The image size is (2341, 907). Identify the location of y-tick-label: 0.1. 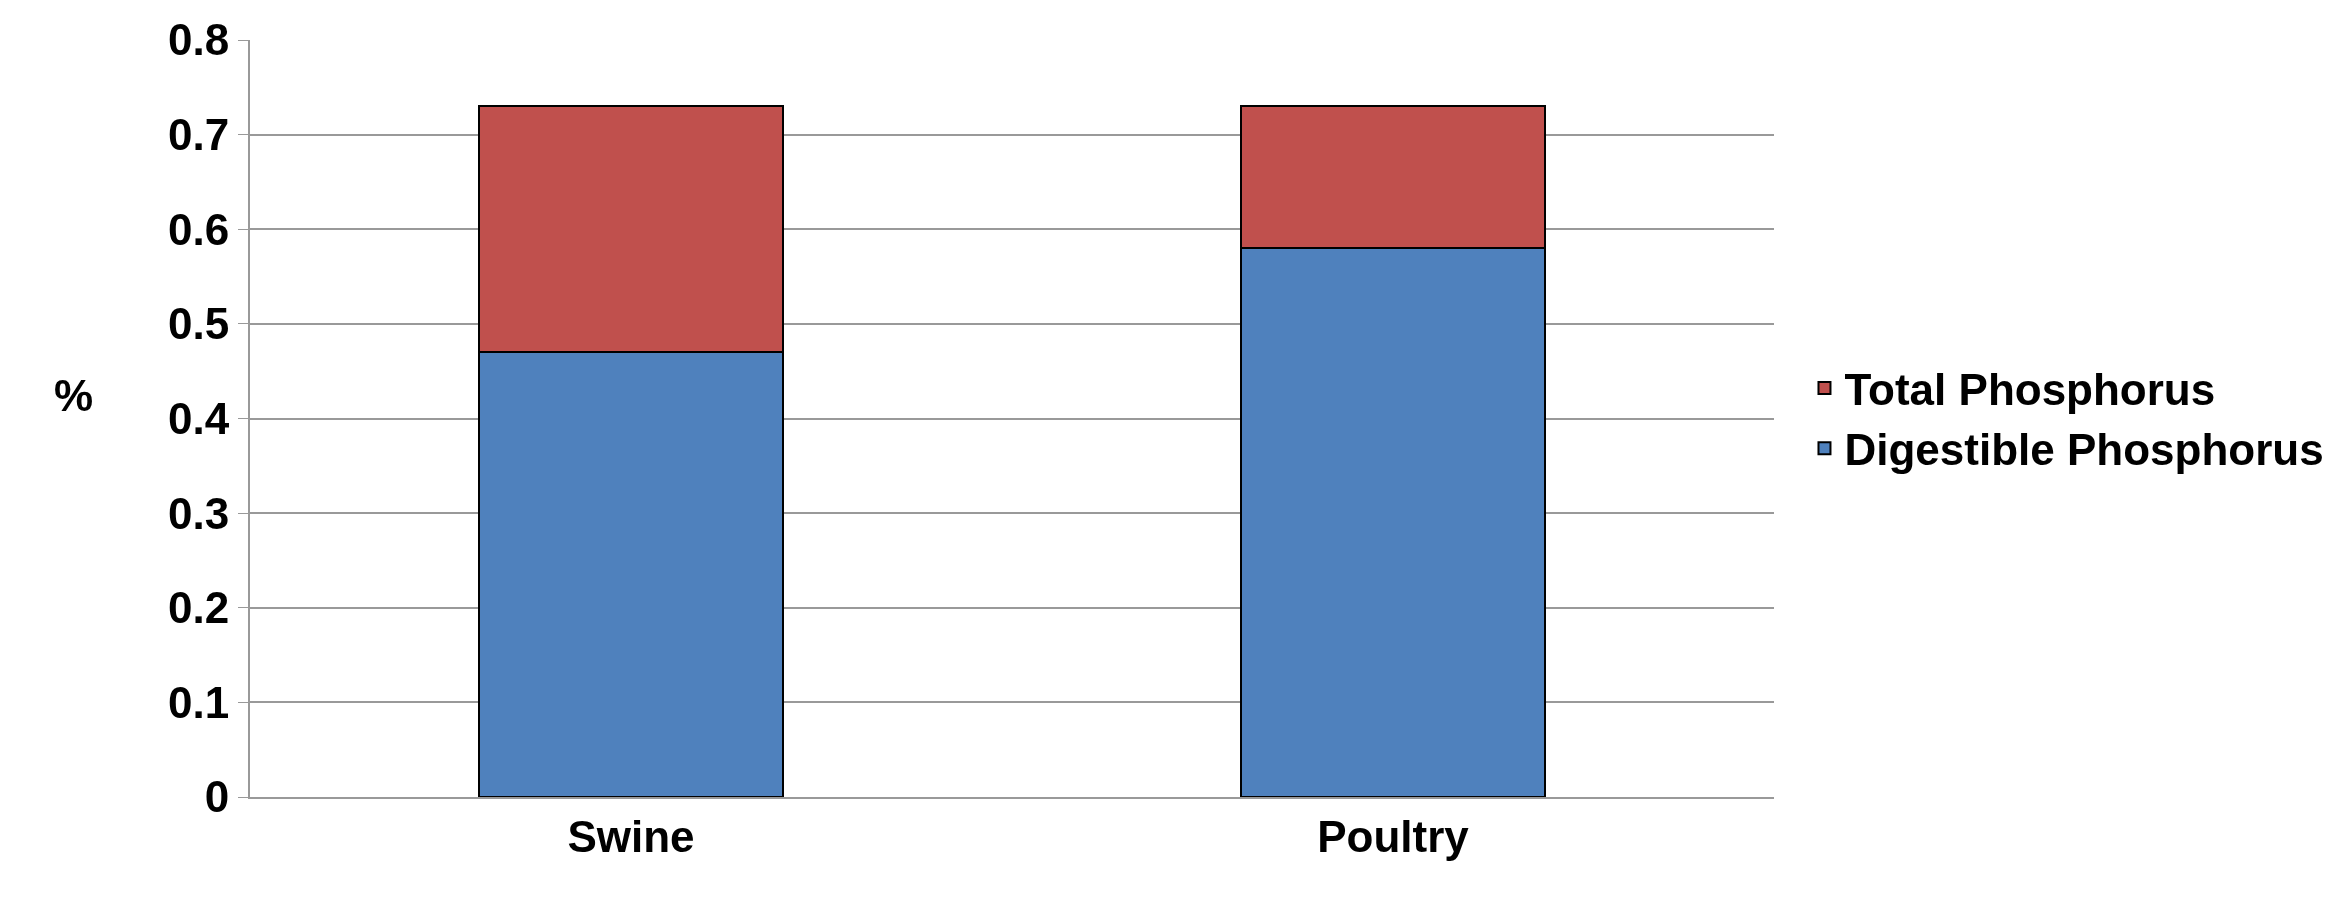
(199, 702).